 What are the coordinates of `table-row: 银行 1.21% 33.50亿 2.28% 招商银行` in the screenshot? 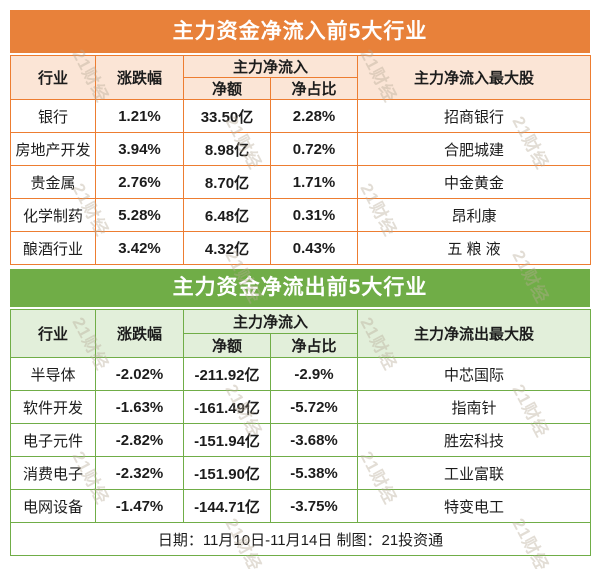 It's located at (301, 116).